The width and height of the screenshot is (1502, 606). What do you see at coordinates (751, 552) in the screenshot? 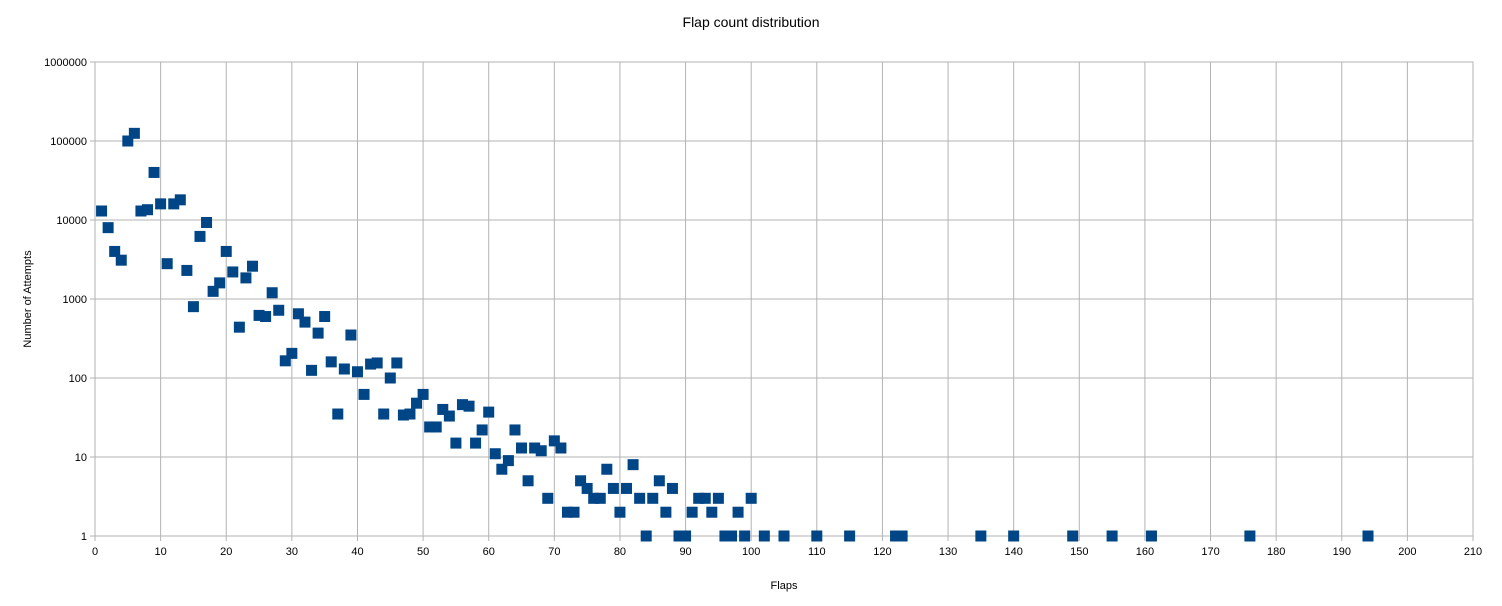
I see `x-tick-label: 100` at bounding box center [751, 552].